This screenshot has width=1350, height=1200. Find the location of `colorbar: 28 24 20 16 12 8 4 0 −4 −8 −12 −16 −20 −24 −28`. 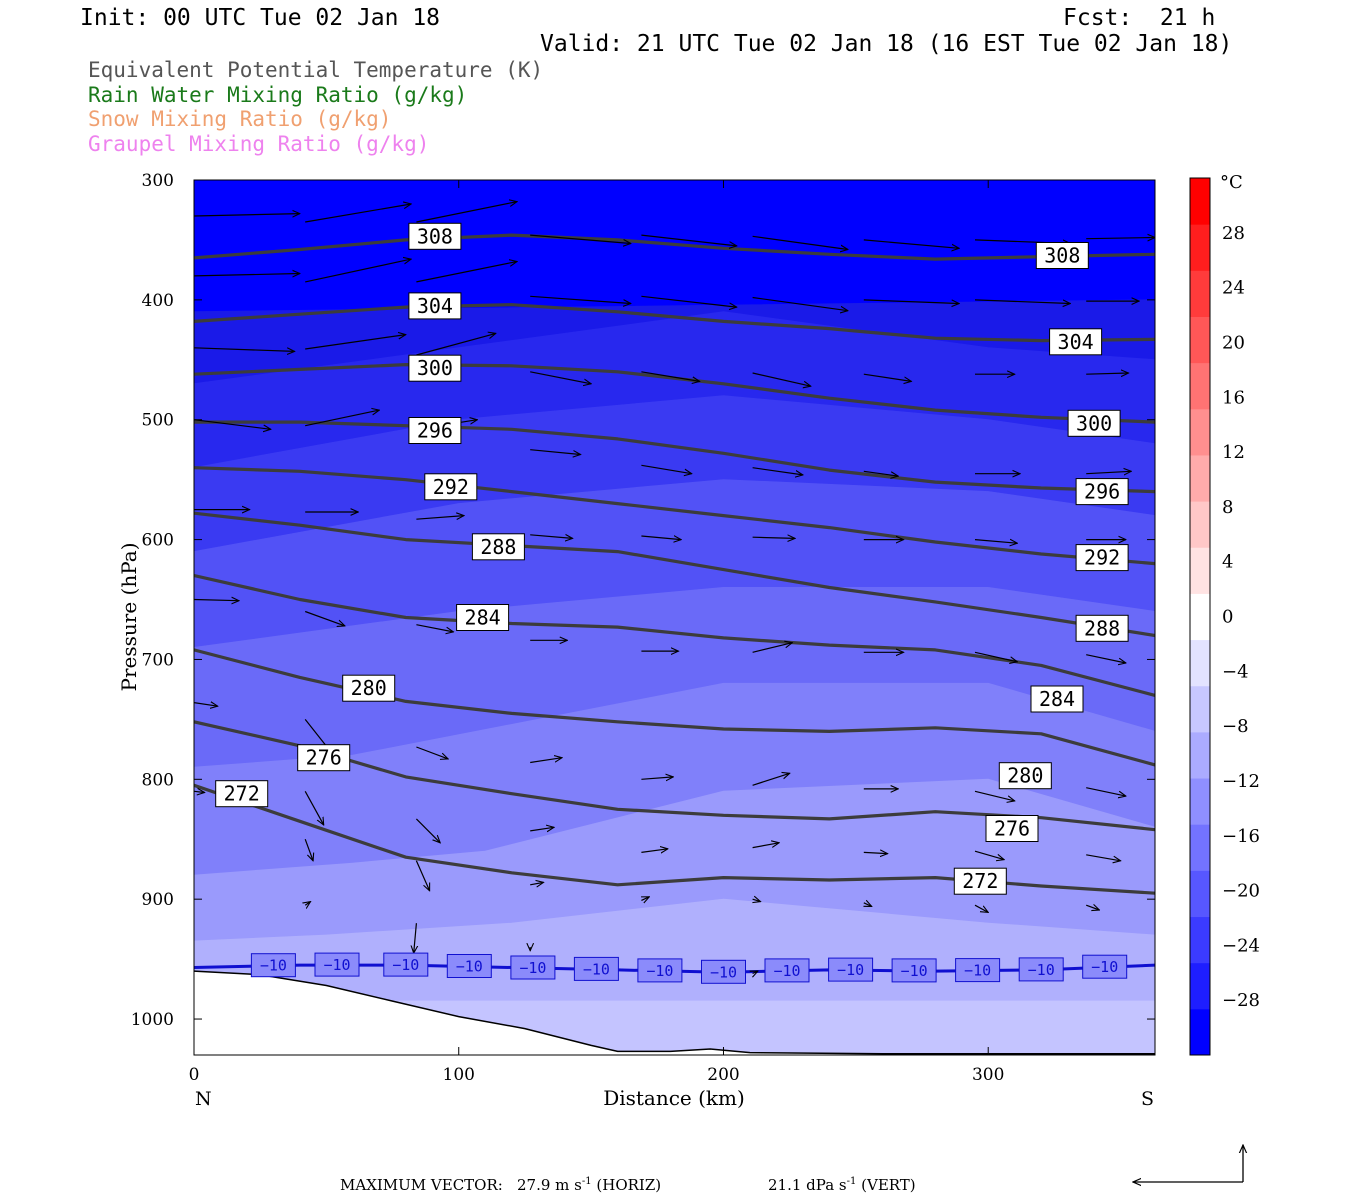

colorbar: 28 24 20 16 12 8 4 0 −4 −8 −12 −16 −20 −24 −28 is located at coordinates (1224, 616).